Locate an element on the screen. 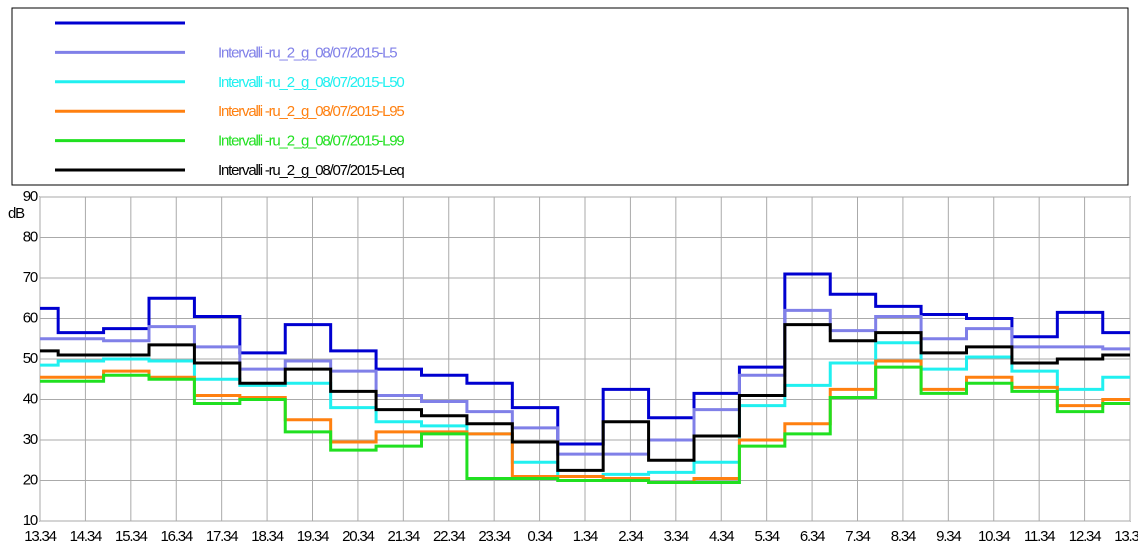 The height and width of the screenshot is (557, 1138). x-tick-label: 22.34 is located at coordinates (449, 536).